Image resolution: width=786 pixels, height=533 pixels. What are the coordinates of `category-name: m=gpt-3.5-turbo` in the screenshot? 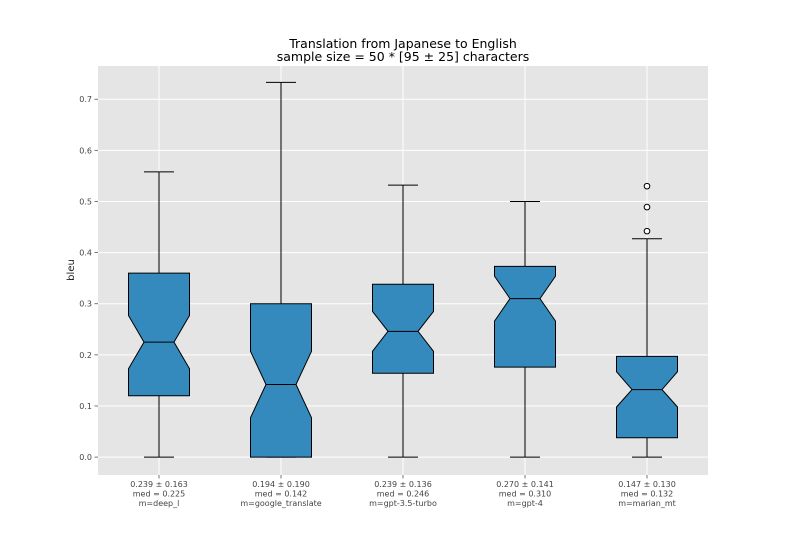 It's located at (403, 503).